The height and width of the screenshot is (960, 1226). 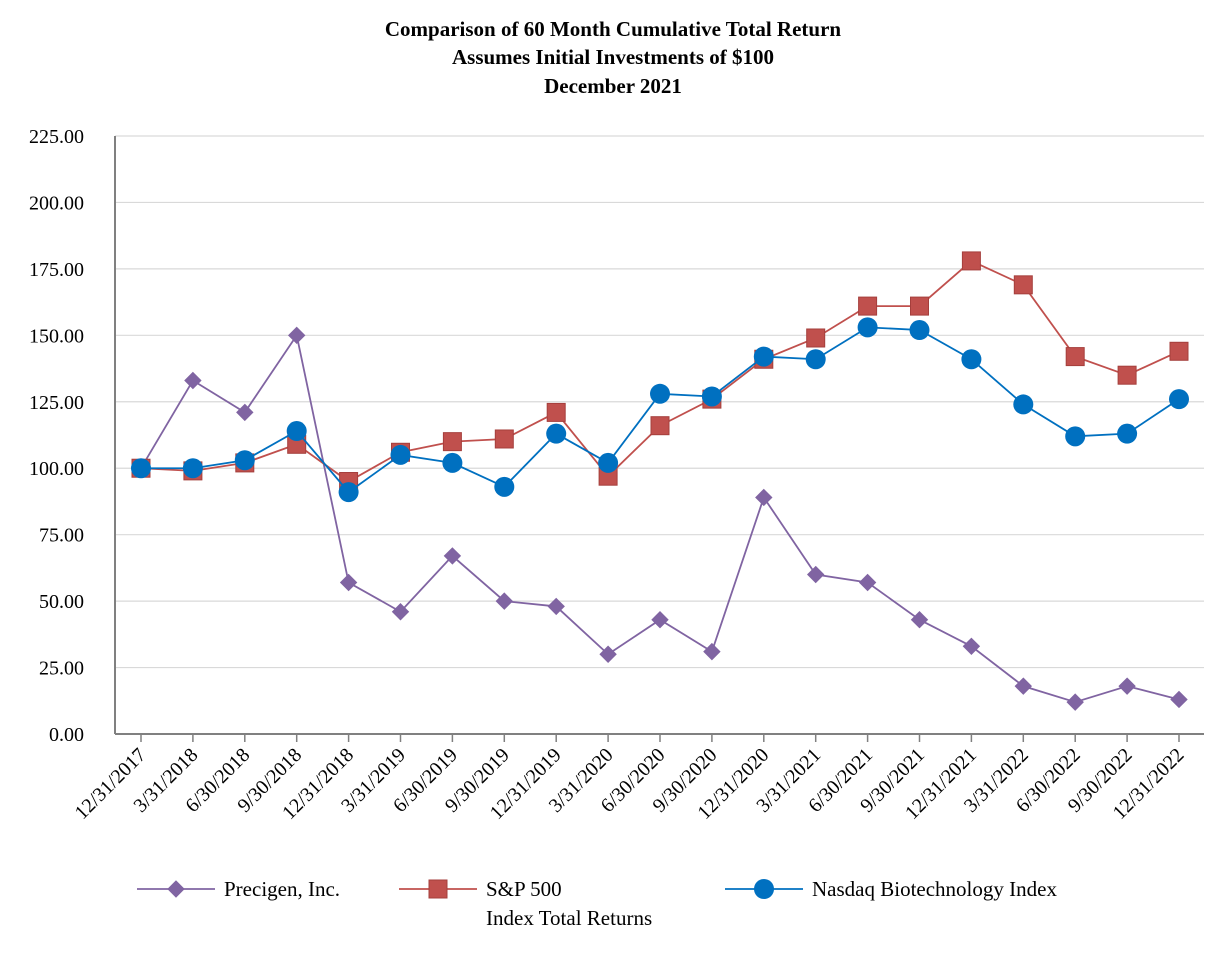 I want to click on legend-label: Index Total Returns, so click(x=569, y=918).